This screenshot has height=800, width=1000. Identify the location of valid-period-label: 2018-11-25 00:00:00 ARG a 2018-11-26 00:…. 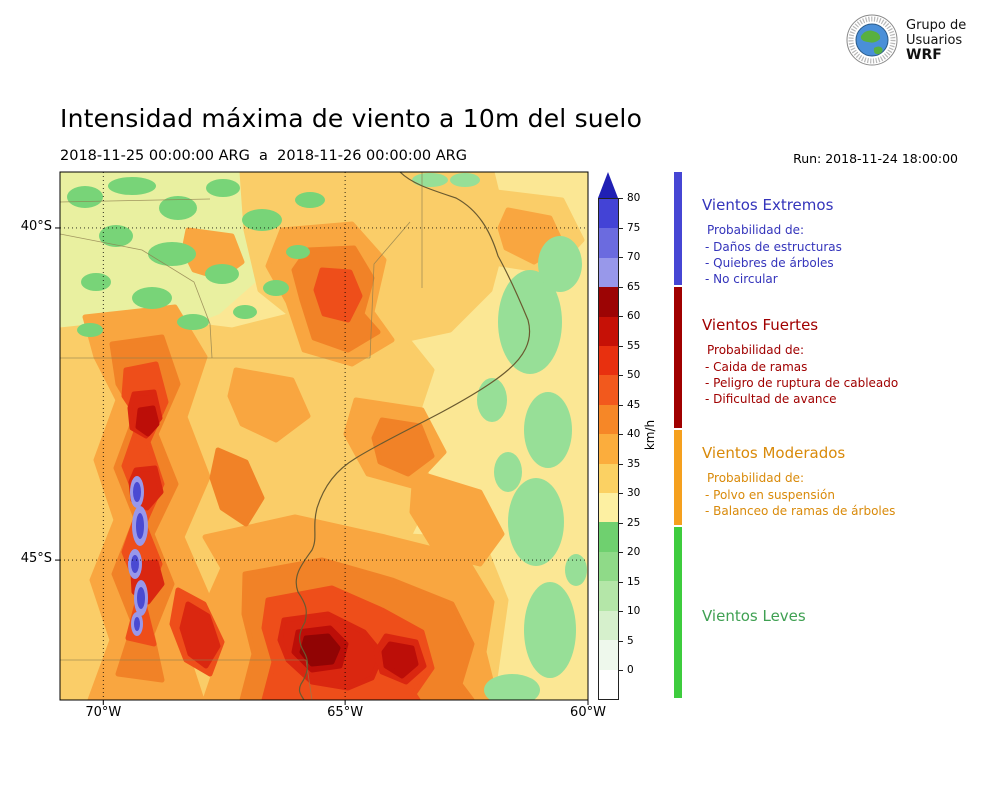
(263, 156).